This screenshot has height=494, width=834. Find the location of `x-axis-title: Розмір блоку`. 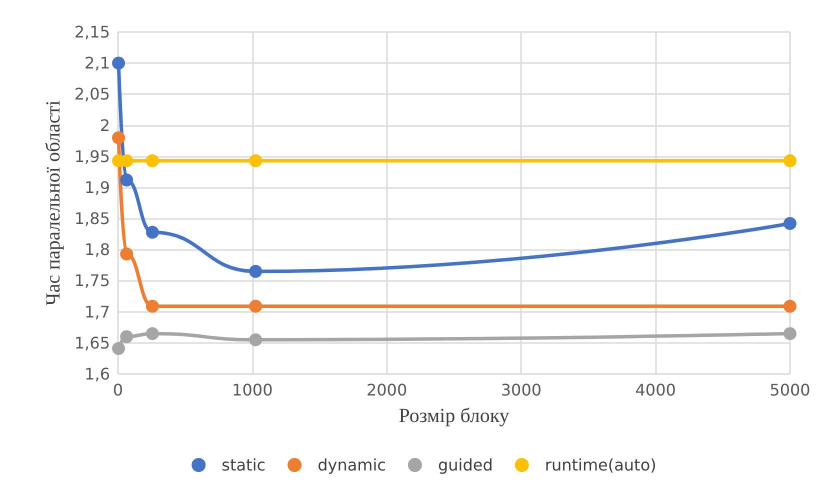

x-axis-title: Розмір блоку is located at coordinates (454, 416).